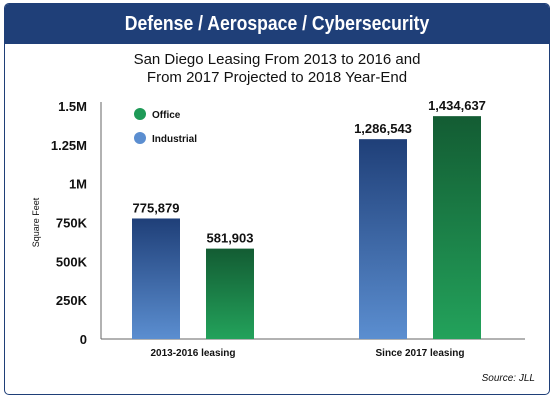  What do you see at coordinates (78, 184) in the screenshot?
I see `y-tick-label: 1M` at bounding box center [78, 184].